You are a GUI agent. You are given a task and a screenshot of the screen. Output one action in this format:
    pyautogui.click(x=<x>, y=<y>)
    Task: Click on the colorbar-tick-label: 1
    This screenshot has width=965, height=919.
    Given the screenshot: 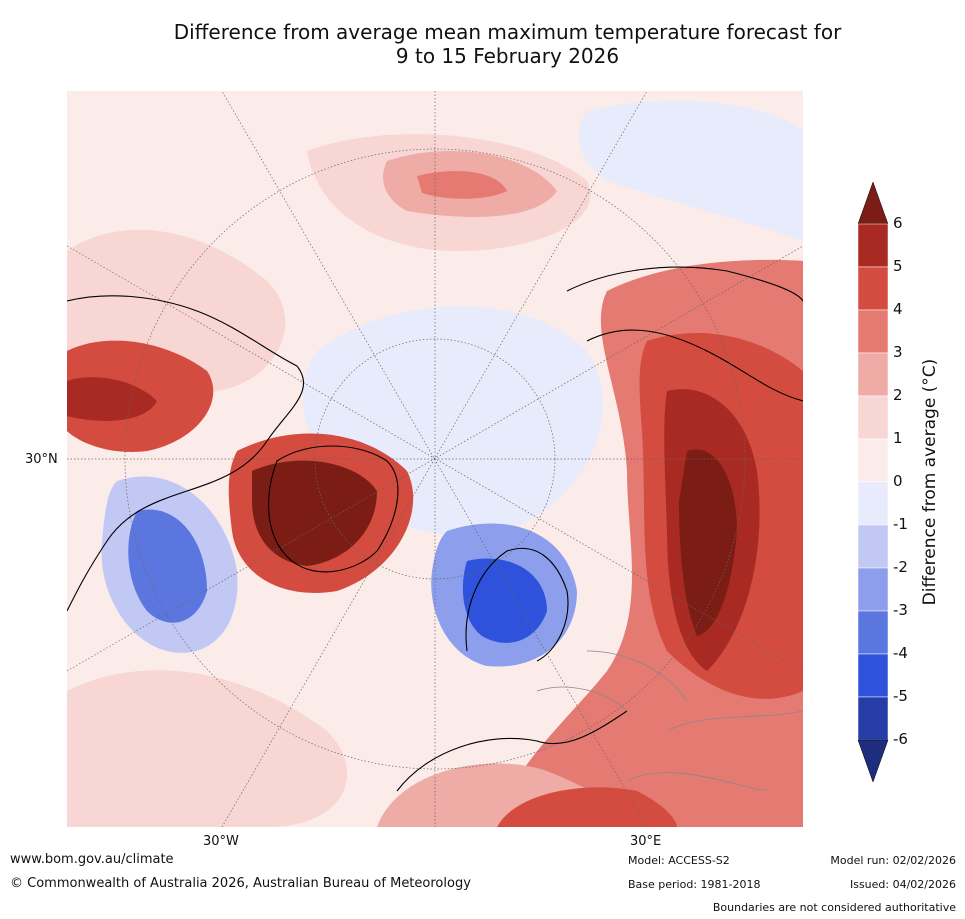 What is the action you would take?
    pyautogui.click(x=898, y=438)
    